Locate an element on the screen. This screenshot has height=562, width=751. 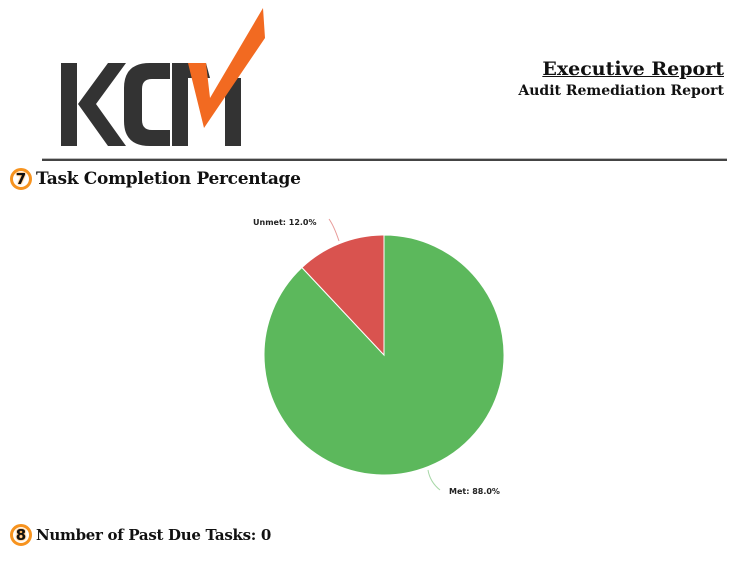
section-past-due-tasks: 8 Number of Past Due Tasks: 0 is located at coordinates (140, 535).